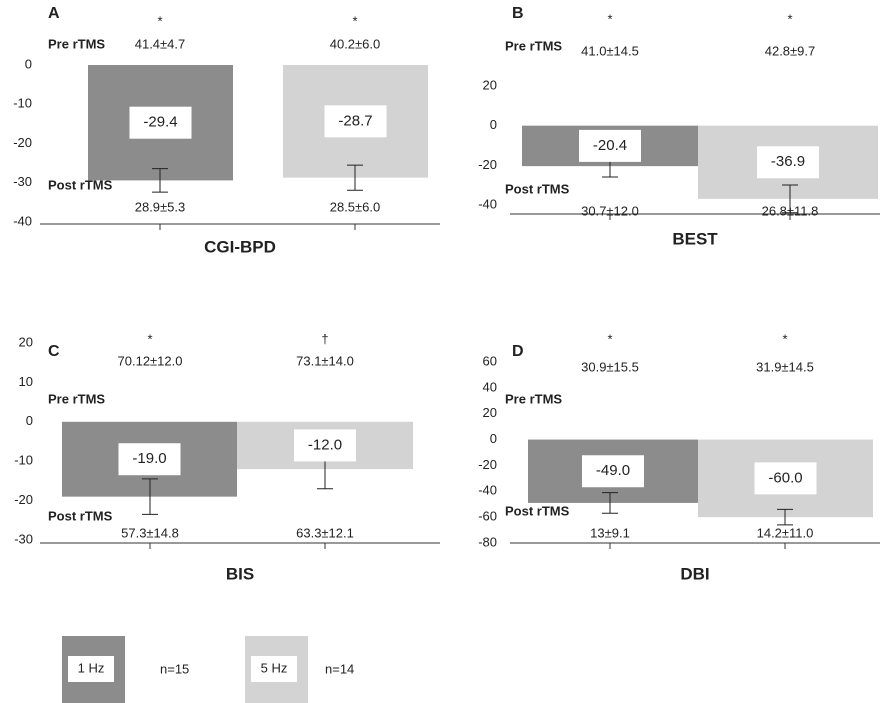  I want to click on value-label: -29.4, so click(160, 122).